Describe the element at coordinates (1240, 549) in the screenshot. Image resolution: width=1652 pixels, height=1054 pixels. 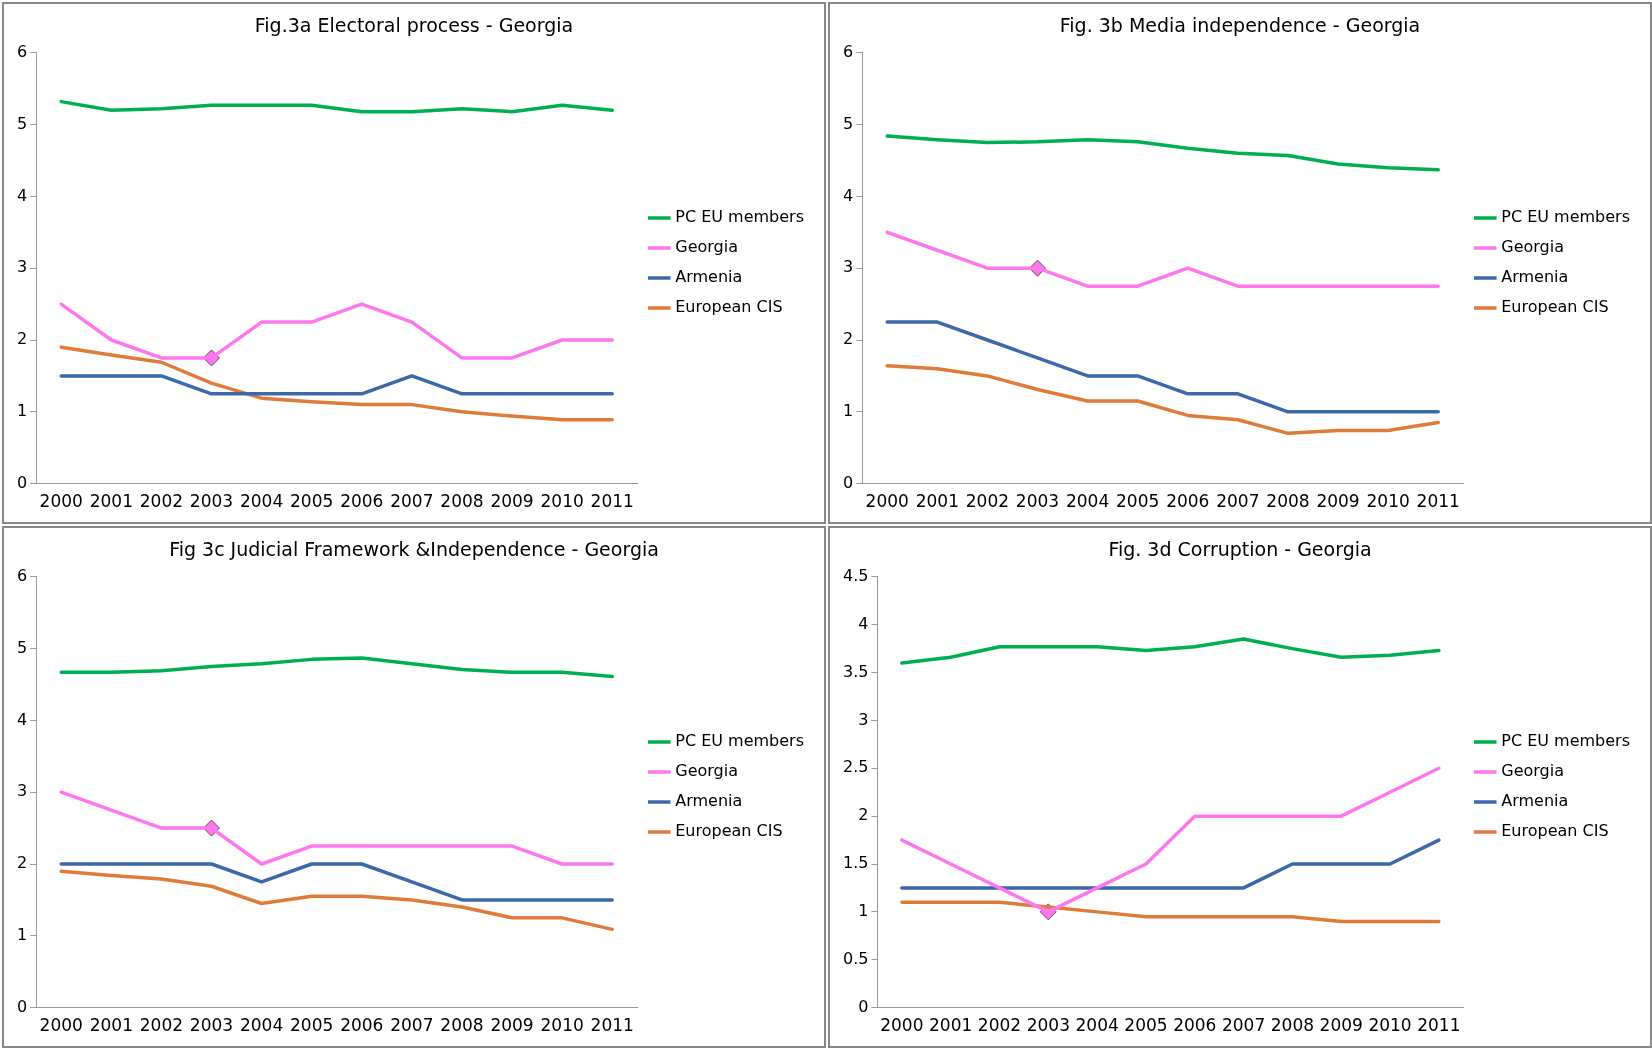
I see `chart-title: Fig. 3d Corruption - Georgia` at that location.